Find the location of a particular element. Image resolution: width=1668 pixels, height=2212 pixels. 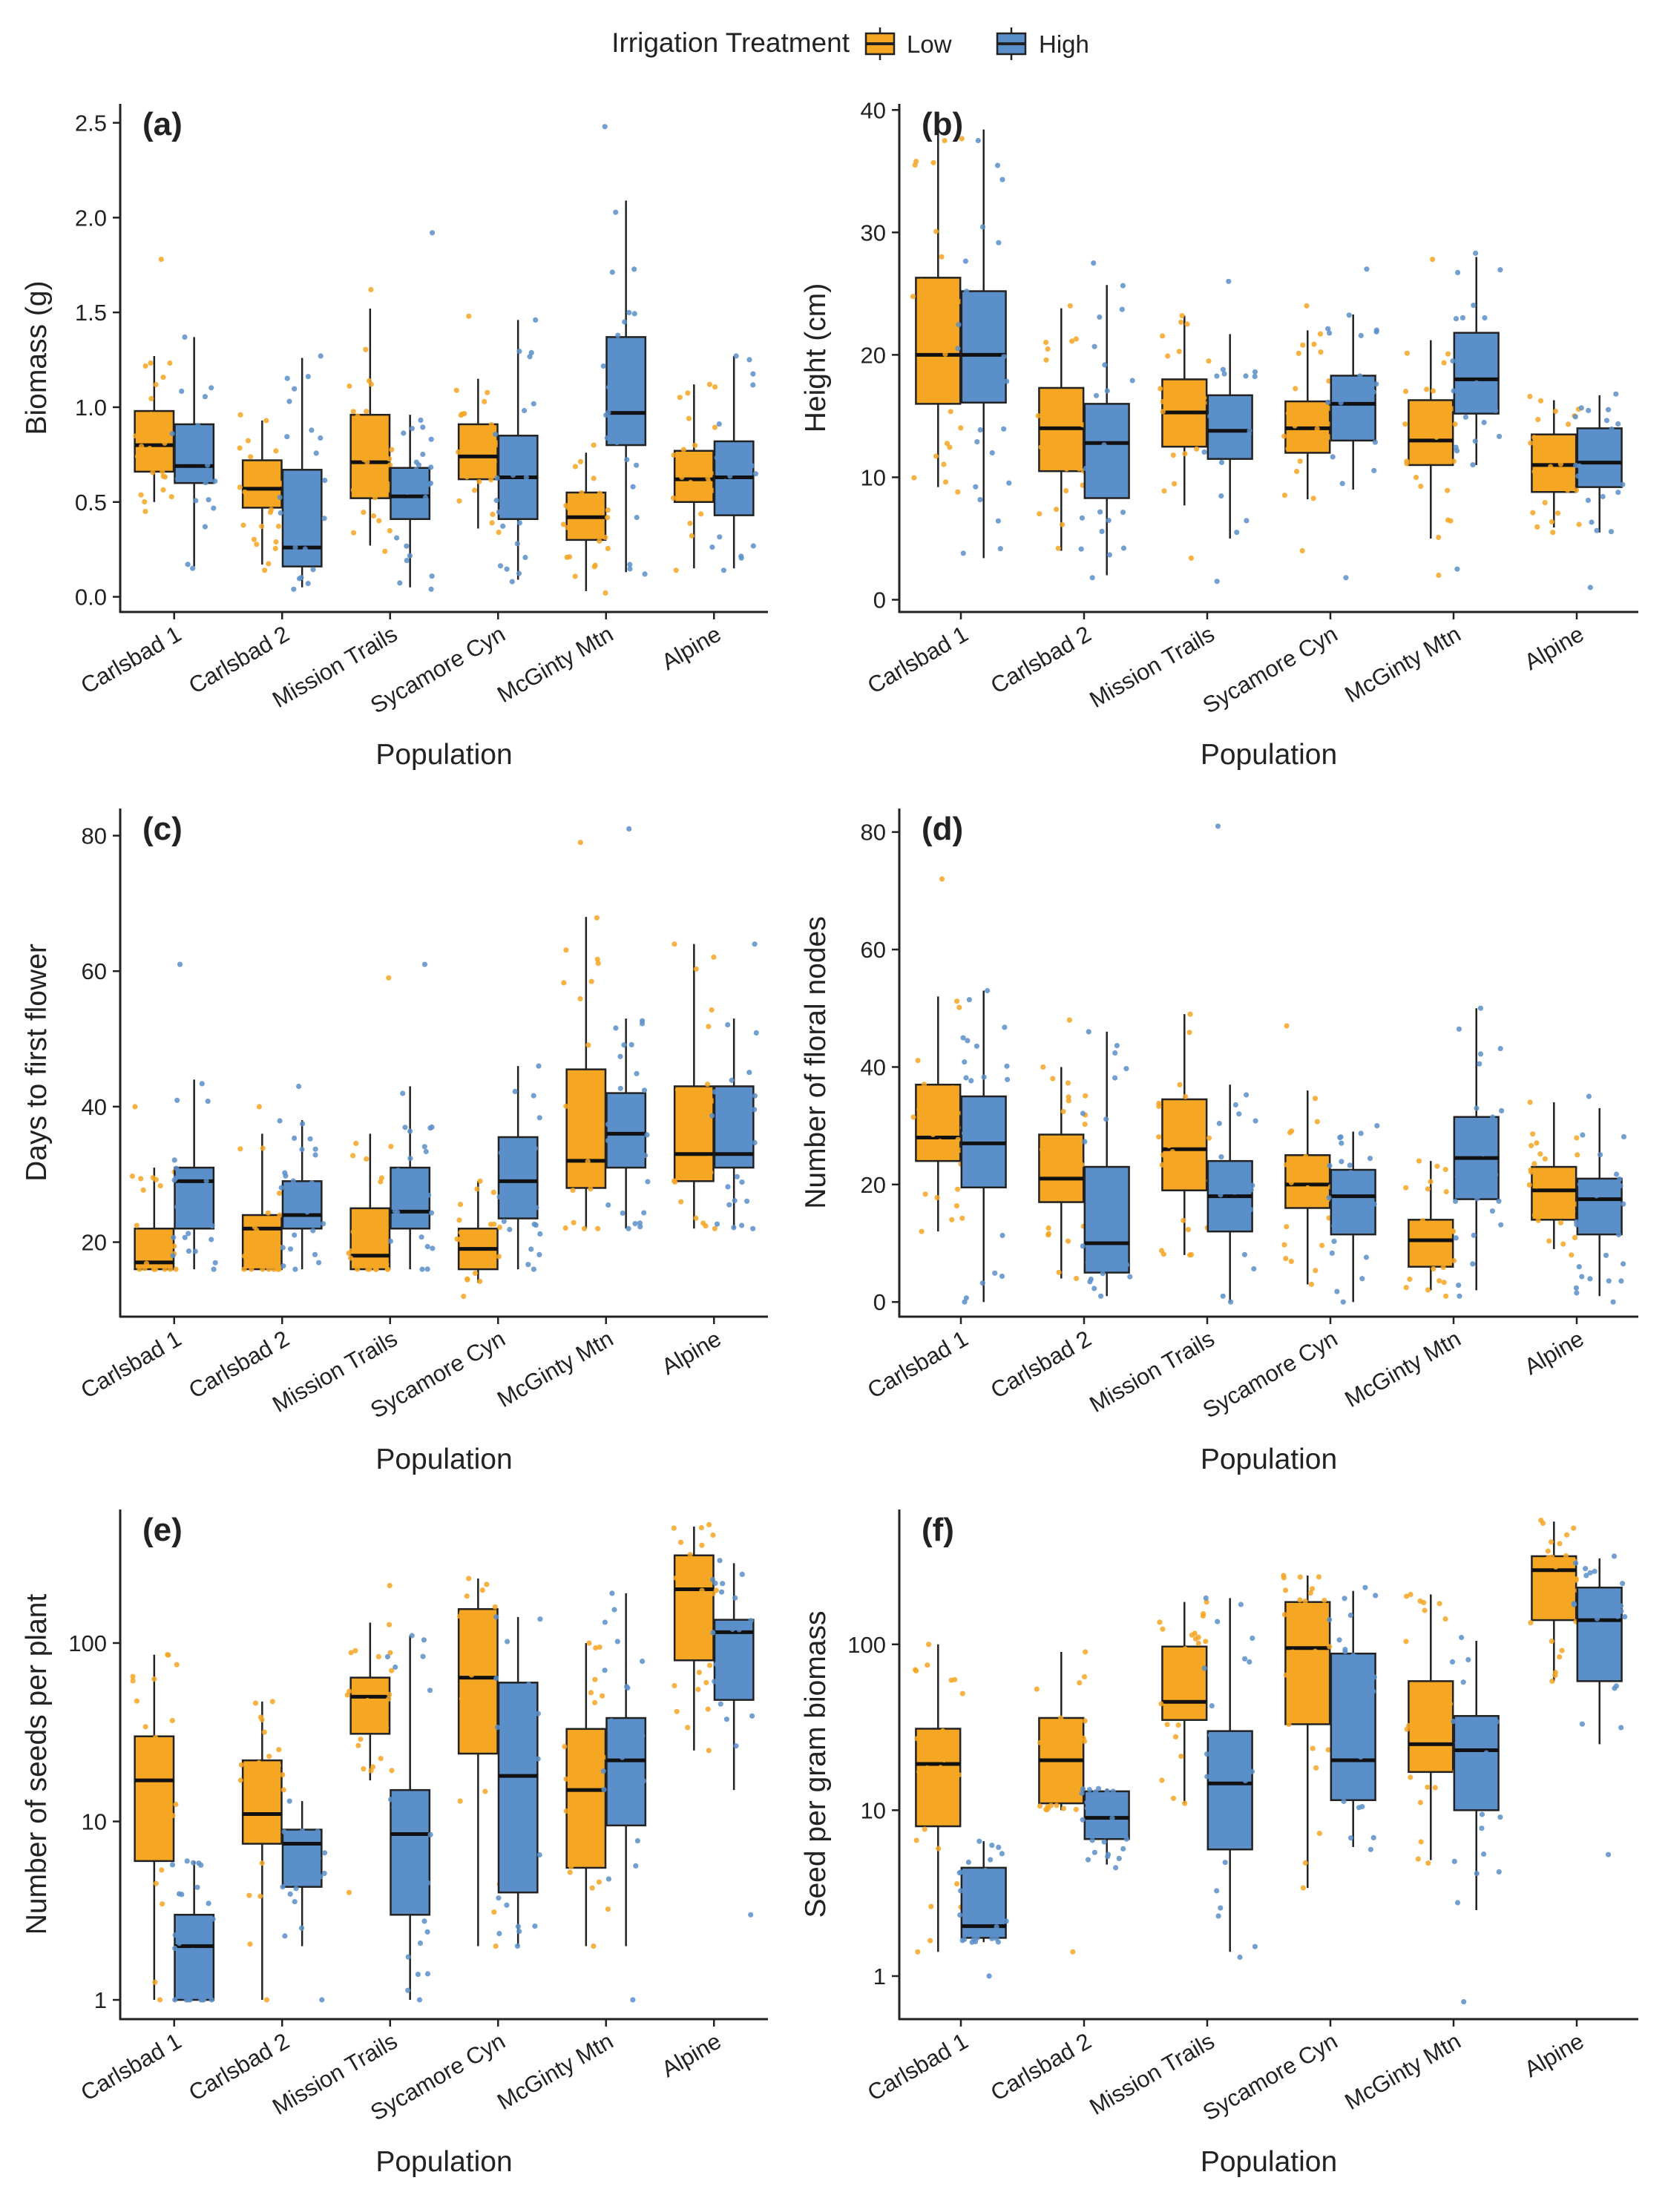

panel-c-x-tick-label: Carlsbad 1 is located at coordinates (130, 1364).